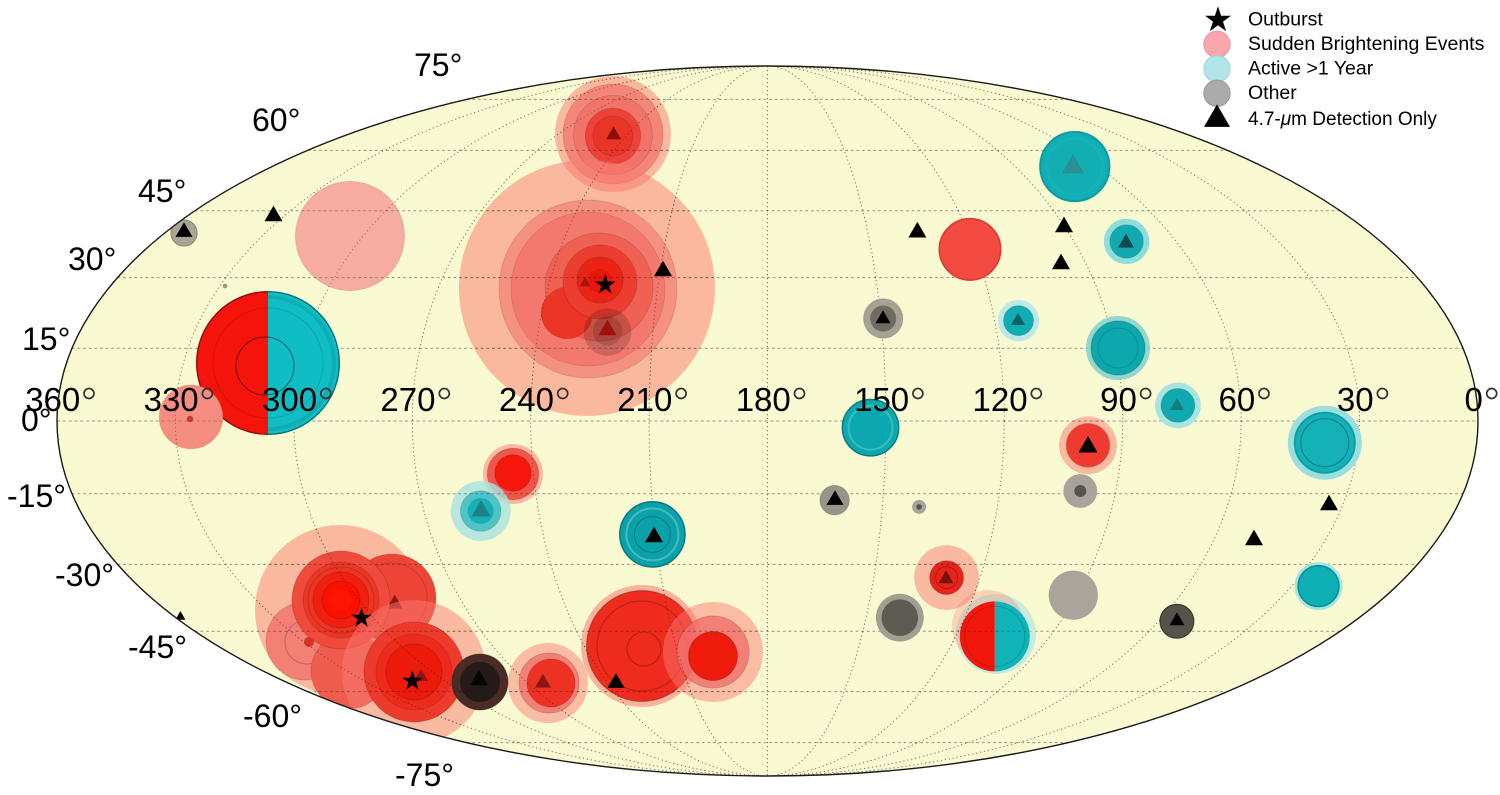 The width and height of the screenshot is (1500, 795). What do you see at coordinates (1118, 399) in the screenshot?
I see `svg-text: 90` at bounding box center [1118, 399].